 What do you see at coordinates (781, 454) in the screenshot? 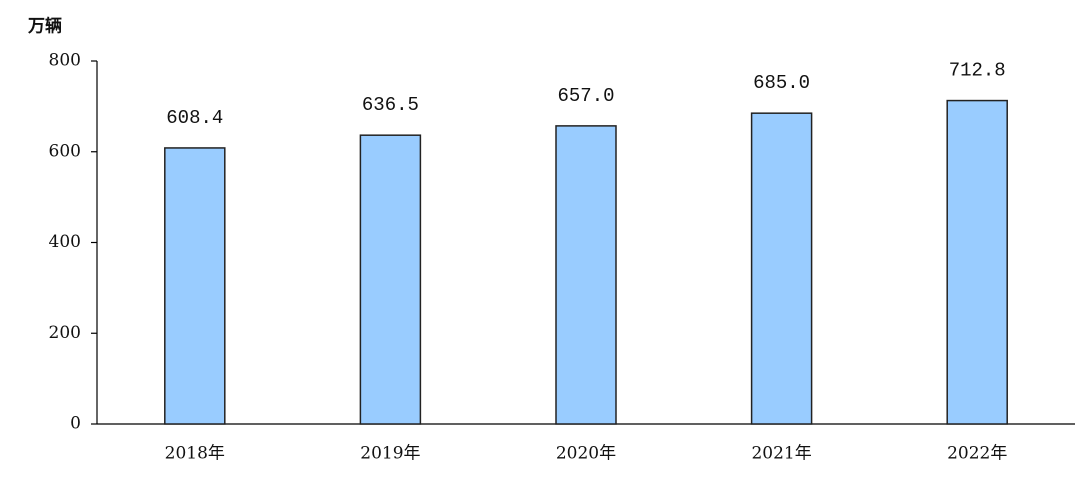
I see `x-tick-label: 2021年` at bounding box center [781, 454].